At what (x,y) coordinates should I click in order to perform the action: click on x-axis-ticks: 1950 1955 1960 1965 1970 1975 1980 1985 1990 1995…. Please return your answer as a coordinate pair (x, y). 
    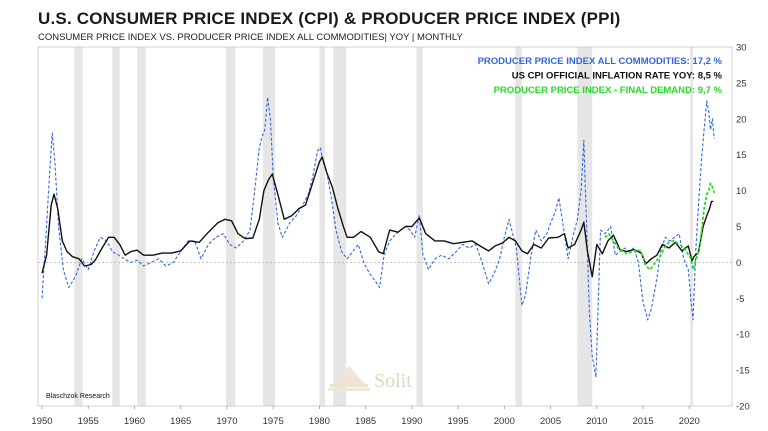
    Looking at the image, I should click on (365, 416).